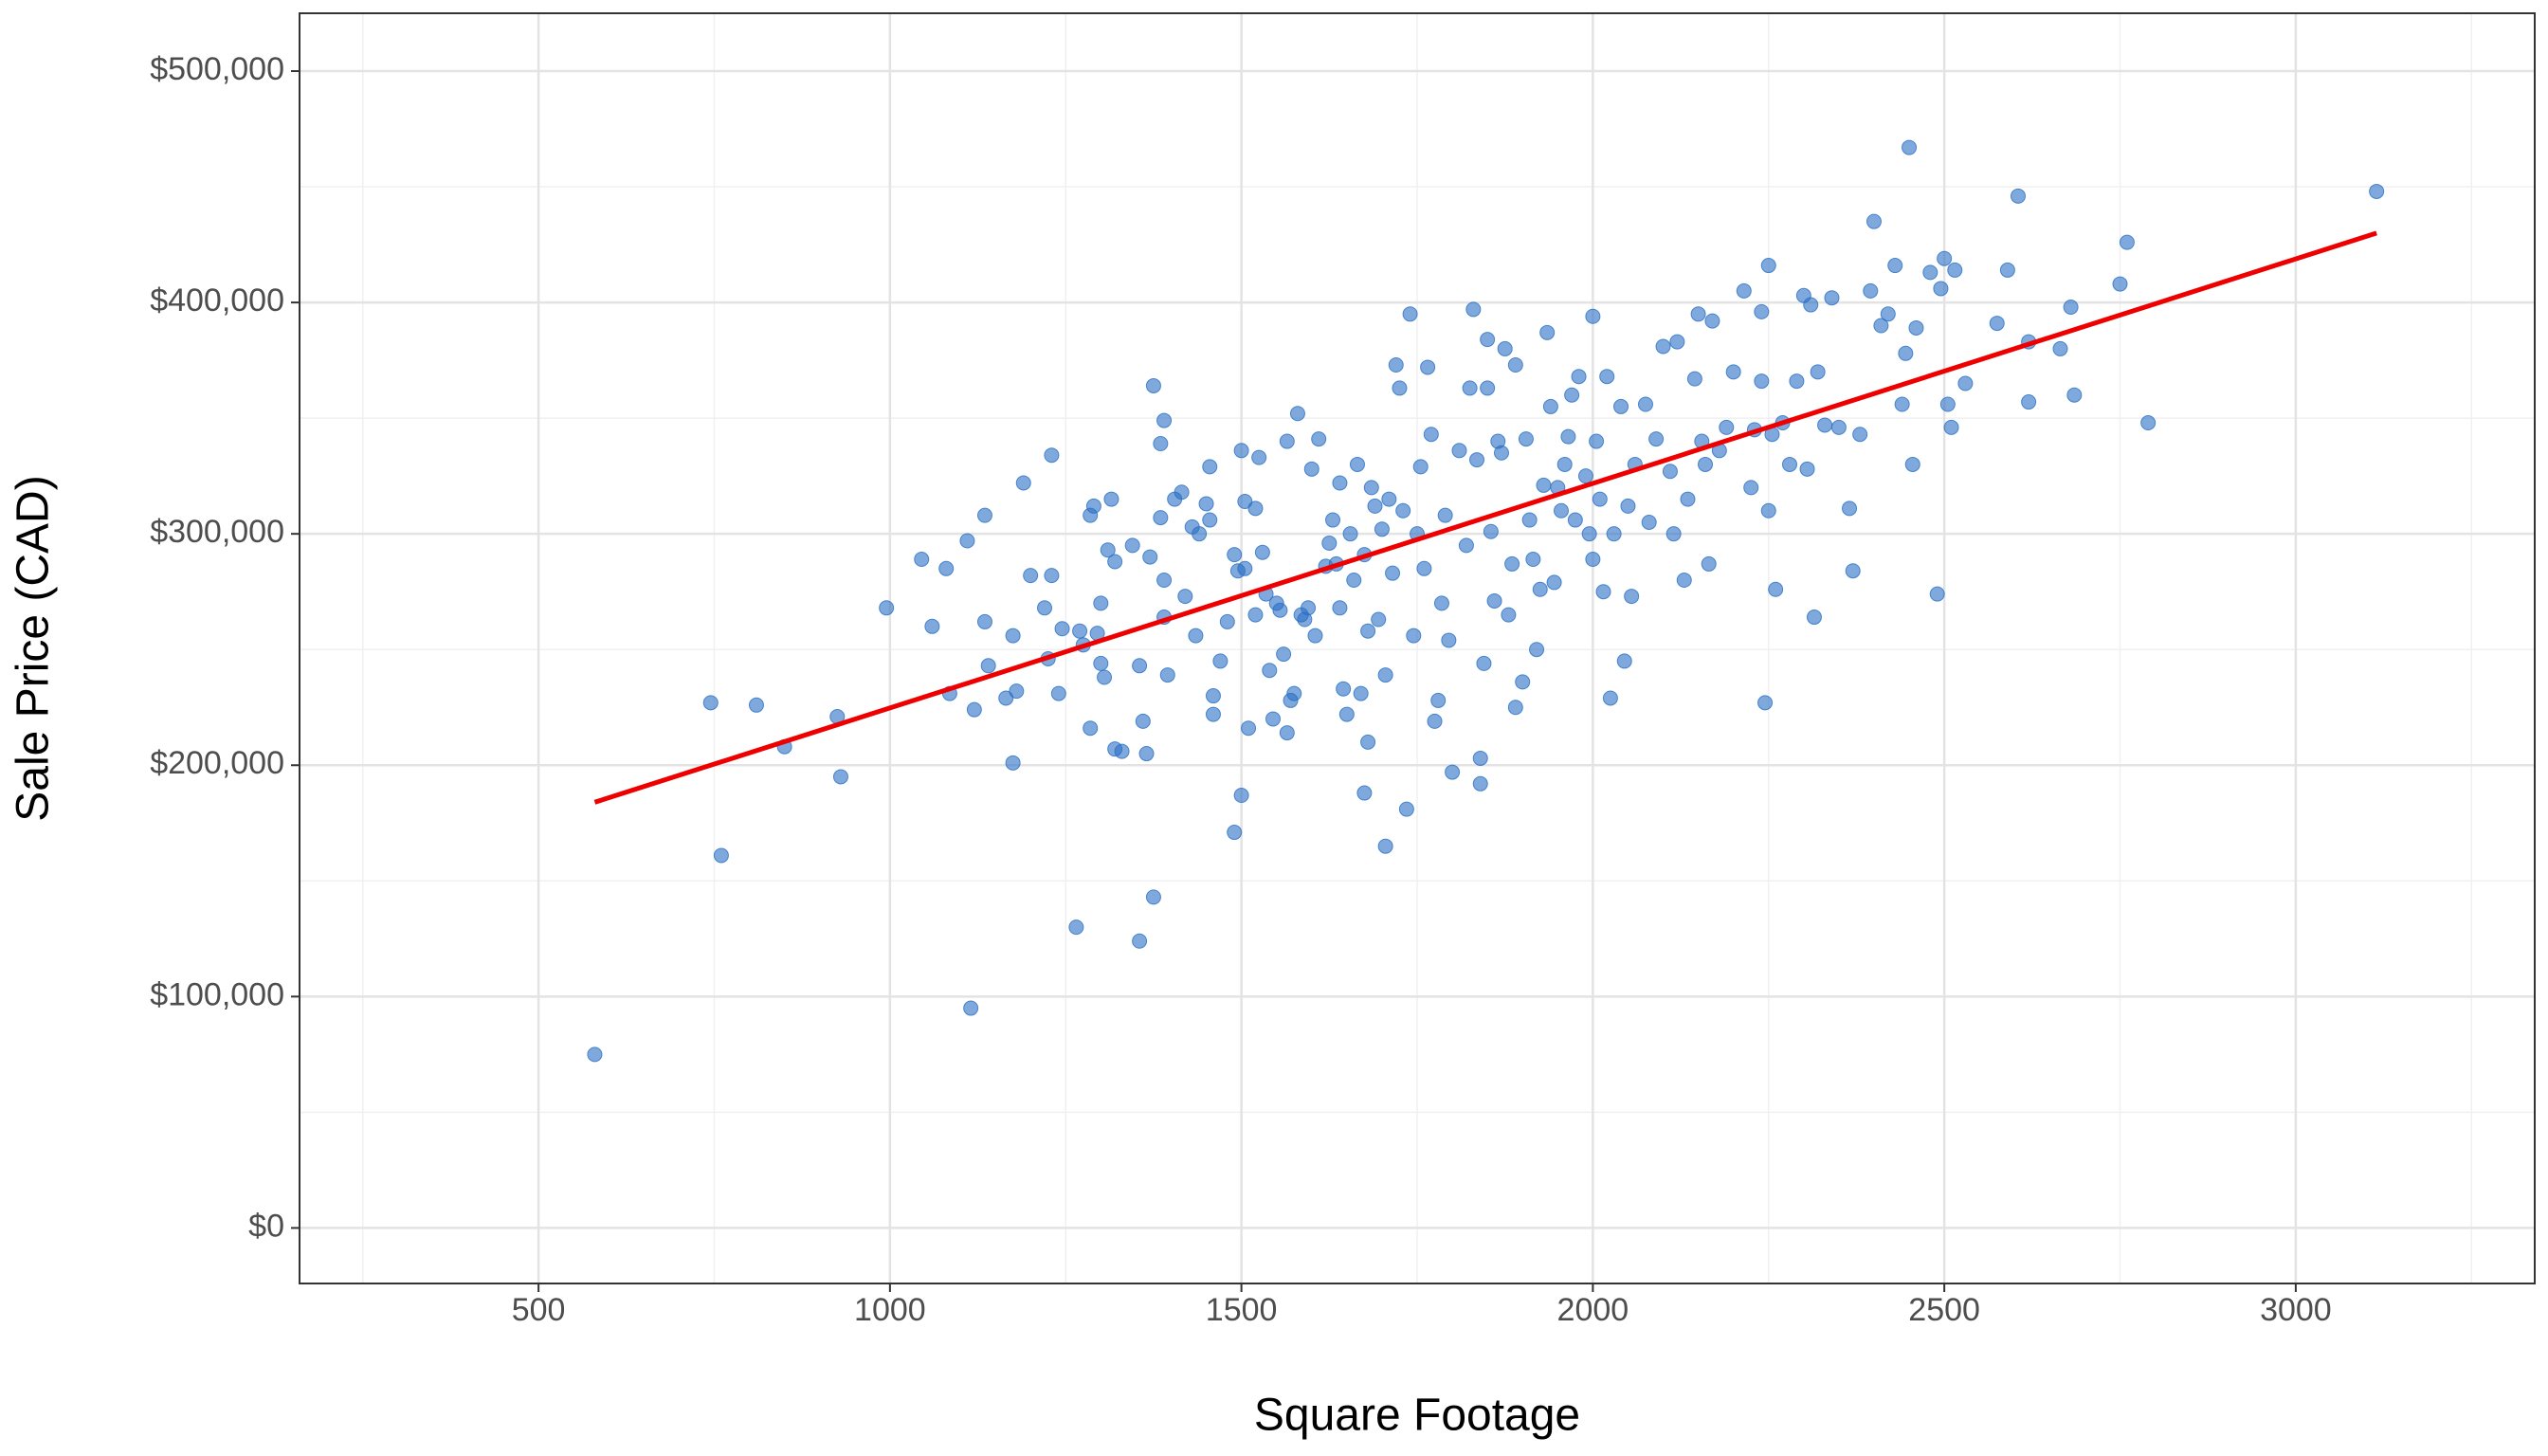 The height and width of the screenshot is (1456, 2548). Describe the element at coordinates (539, 1310) in the screenshot. I see `x-tick-label: 500` at that location.